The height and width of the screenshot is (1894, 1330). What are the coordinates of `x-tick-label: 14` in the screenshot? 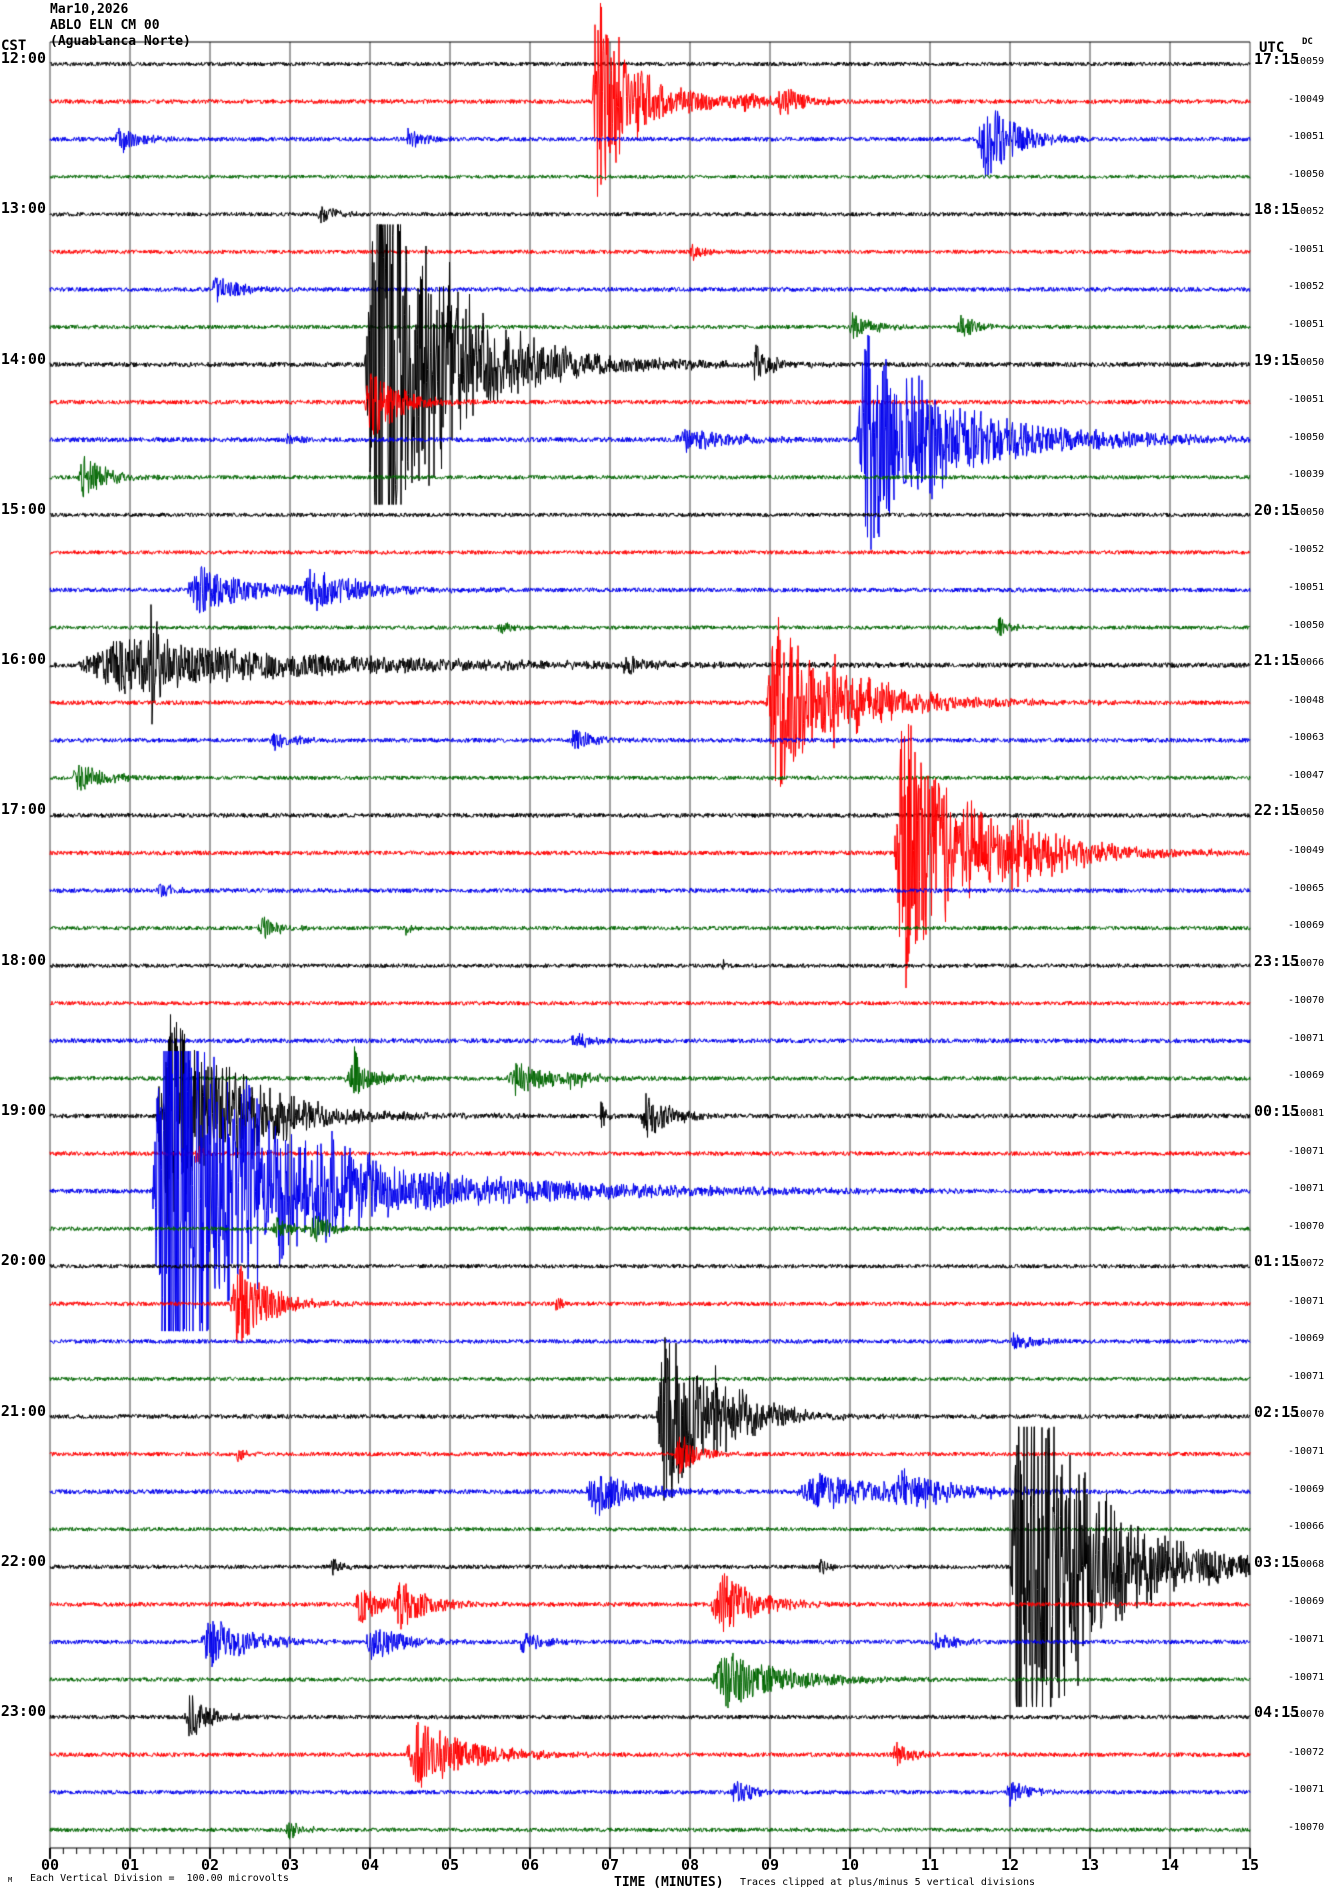 It's located at (1170, 1865).